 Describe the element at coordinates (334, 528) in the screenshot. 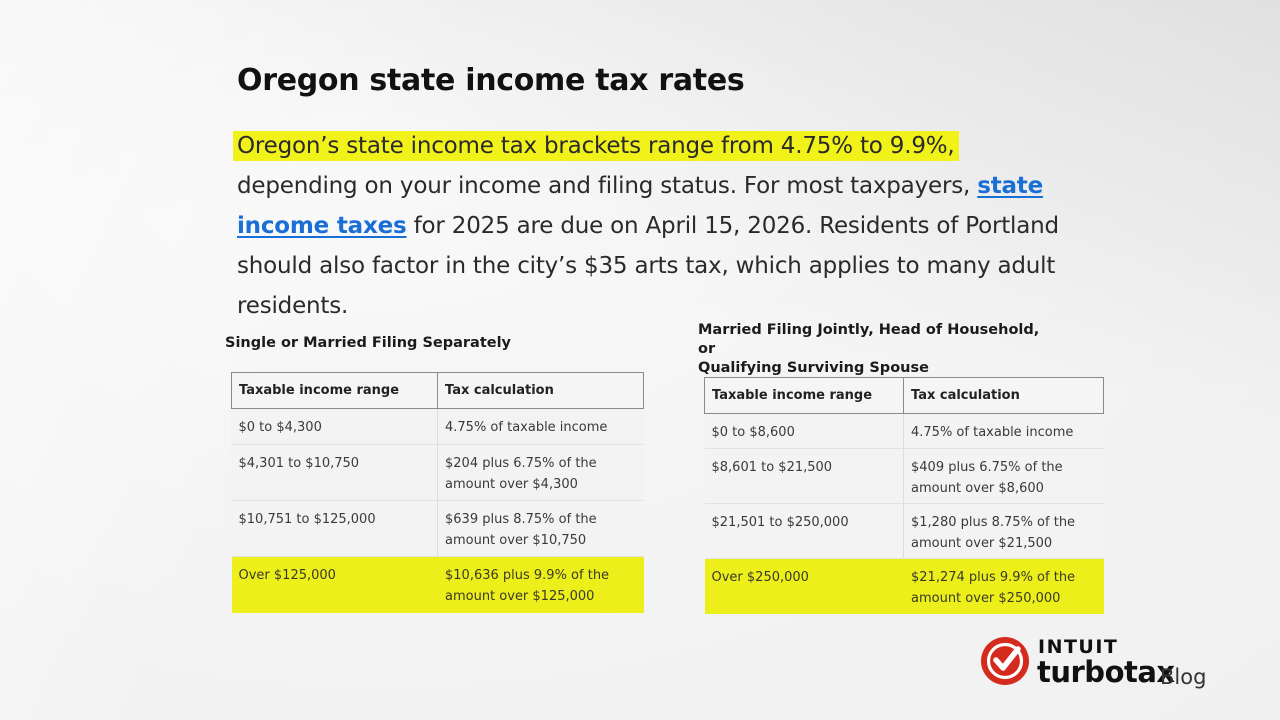

I see `income-range-cell: $10,751 to $125,000` at that location.